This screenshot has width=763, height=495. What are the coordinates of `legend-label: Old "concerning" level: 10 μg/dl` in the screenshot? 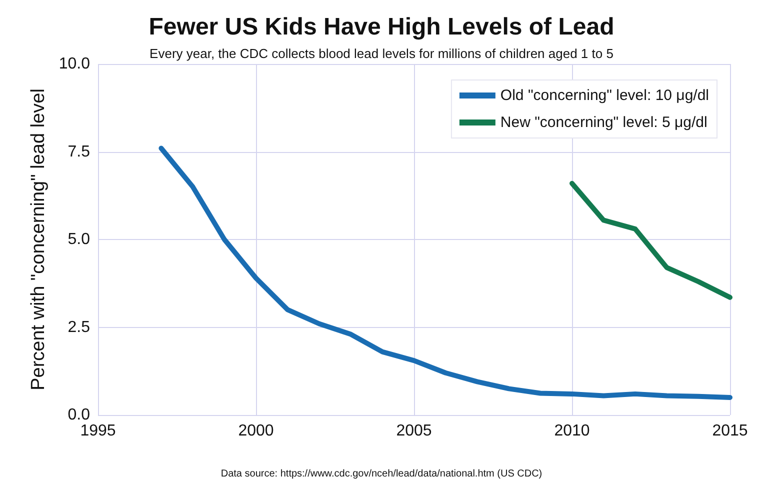 It's located at (605, 95).